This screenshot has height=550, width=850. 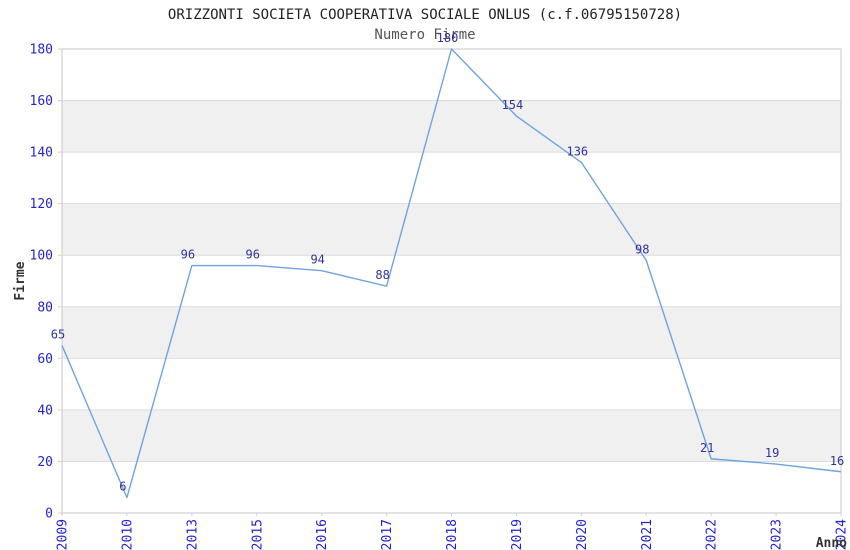 I want to click on x-tick-label: 2017, so click(x=387, y=534).